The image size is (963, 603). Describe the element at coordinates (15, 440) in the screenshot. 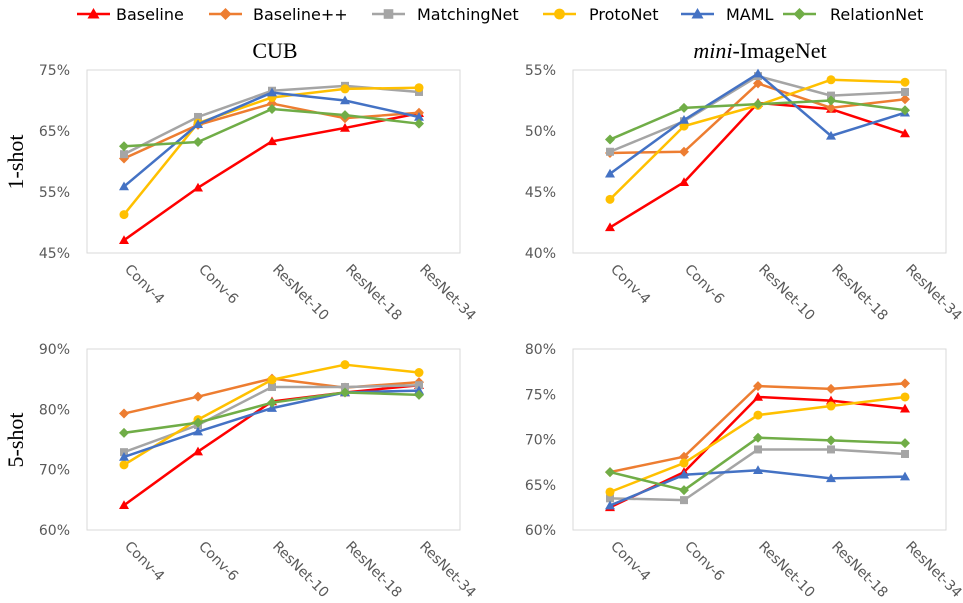

I see `row-label-5-shot: 5-shot` at that location.